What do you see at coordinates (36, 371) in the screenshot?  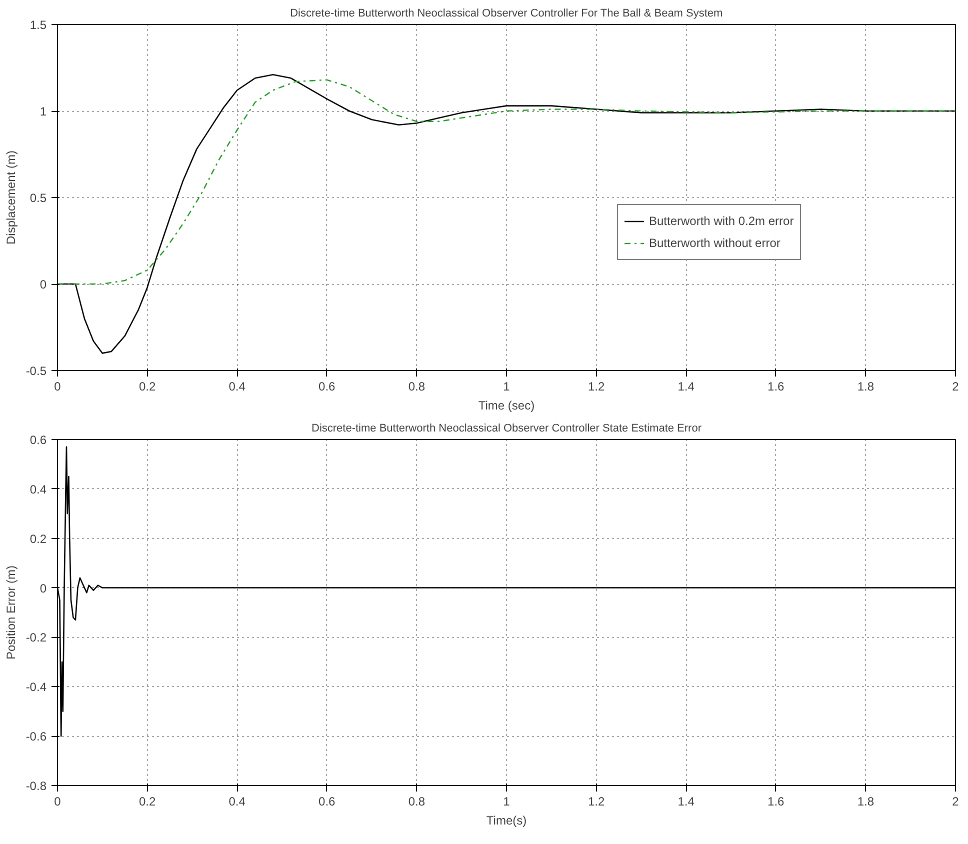 I see `y-tick-label: -0.5` at bounding box center [36, 371].